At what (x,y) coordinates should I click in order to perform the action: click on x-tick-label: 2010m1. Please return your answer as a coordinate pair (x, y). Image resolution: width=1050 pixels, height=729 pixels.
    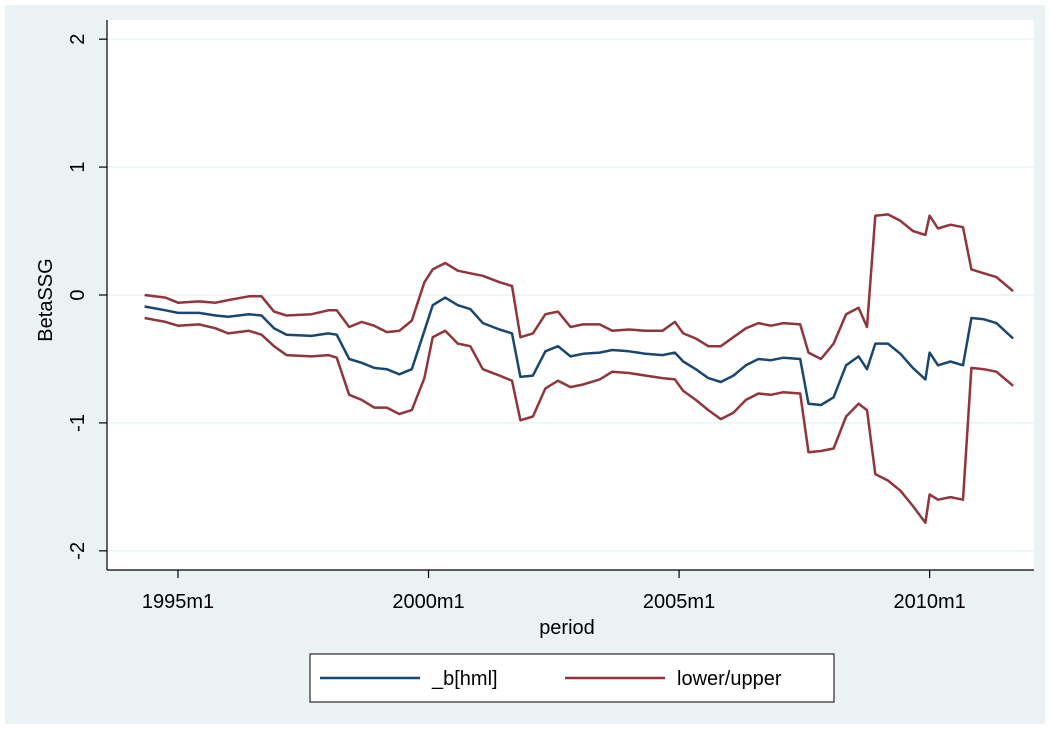
    Looking at the image, I should click on (929, 602).